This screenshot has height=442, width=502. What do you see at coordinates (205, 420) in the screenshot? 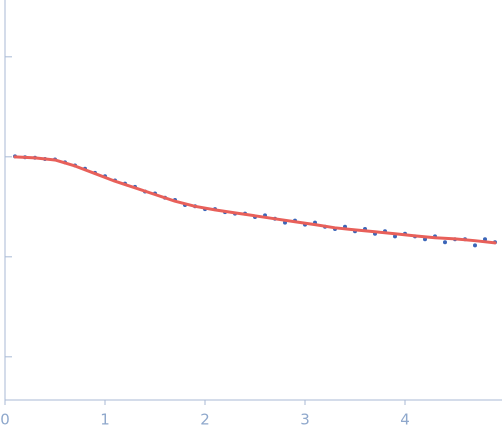
I see `x-tick-label: 2` at bounding box center [205, 420].